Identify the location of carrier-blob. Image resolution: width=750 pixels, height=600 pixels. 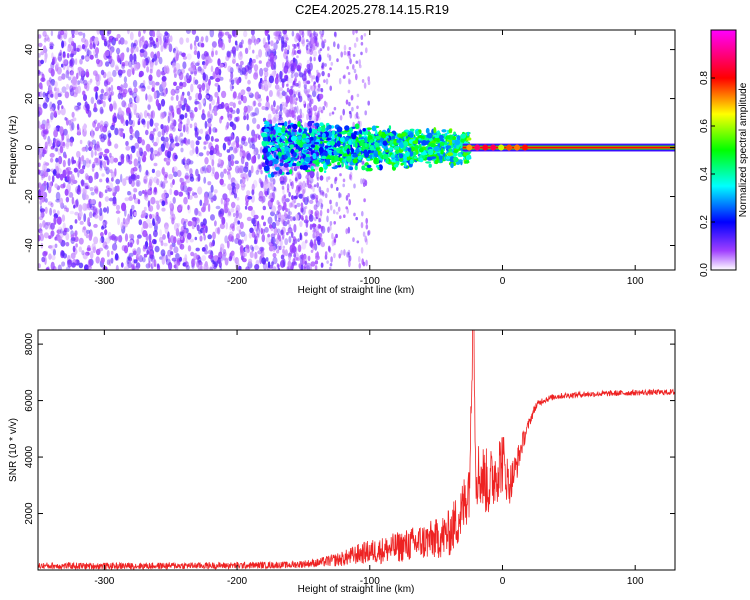
(501, 147).